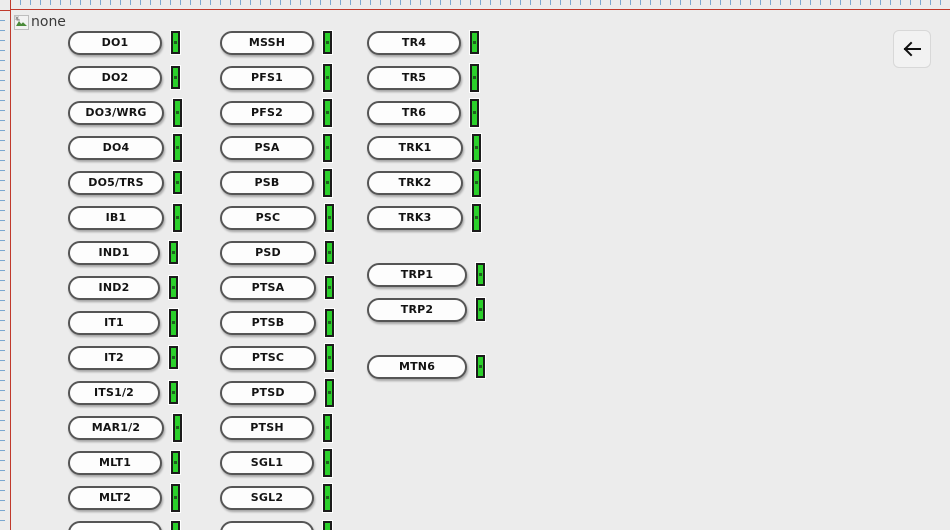  I want to click on device-button: IND1, so click(114, 252).